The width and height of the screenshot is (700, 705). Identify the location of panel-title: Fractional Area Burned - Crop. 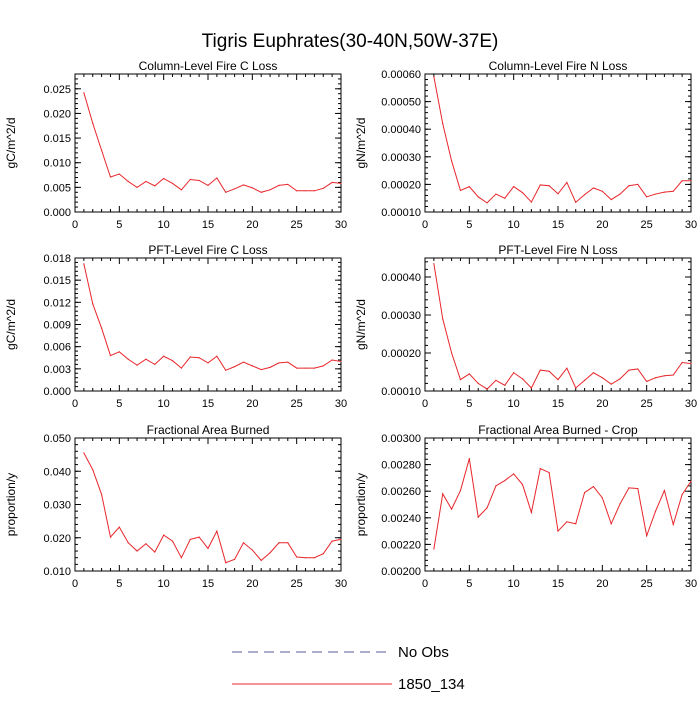
(558, 430).